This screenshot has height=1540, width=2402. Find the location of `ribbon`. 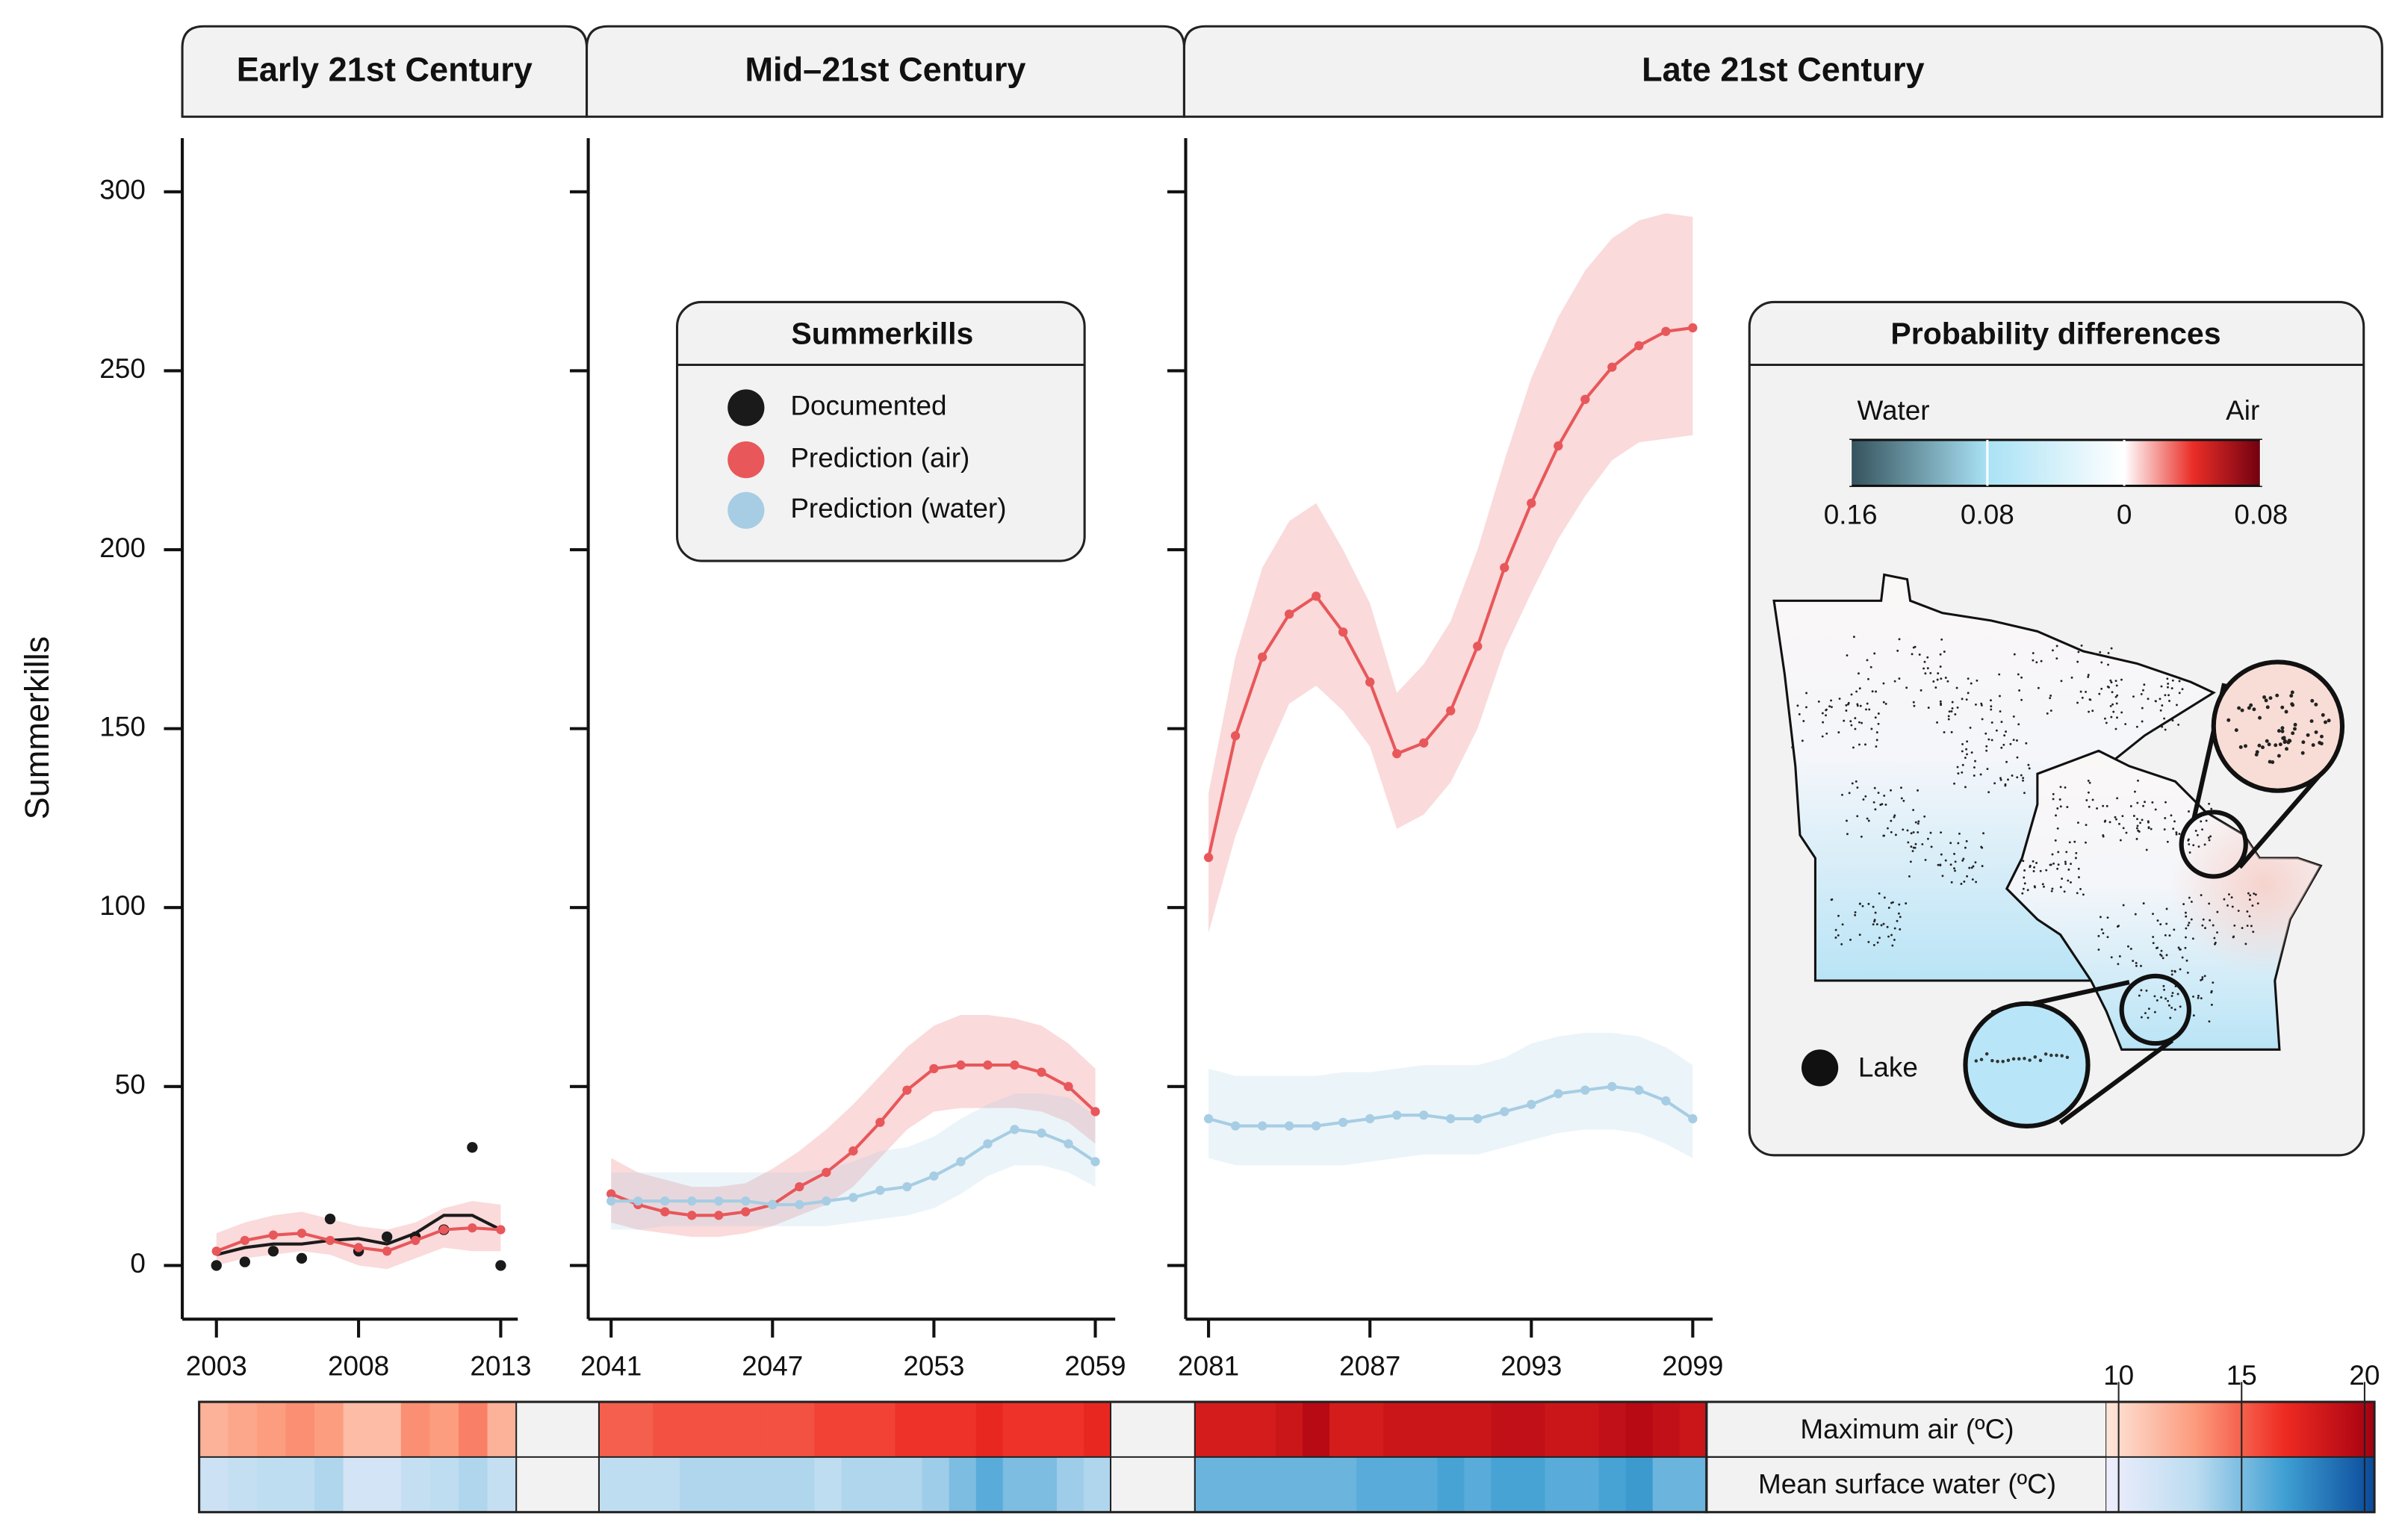

ribbon is located at coordinates (1450, 1099).